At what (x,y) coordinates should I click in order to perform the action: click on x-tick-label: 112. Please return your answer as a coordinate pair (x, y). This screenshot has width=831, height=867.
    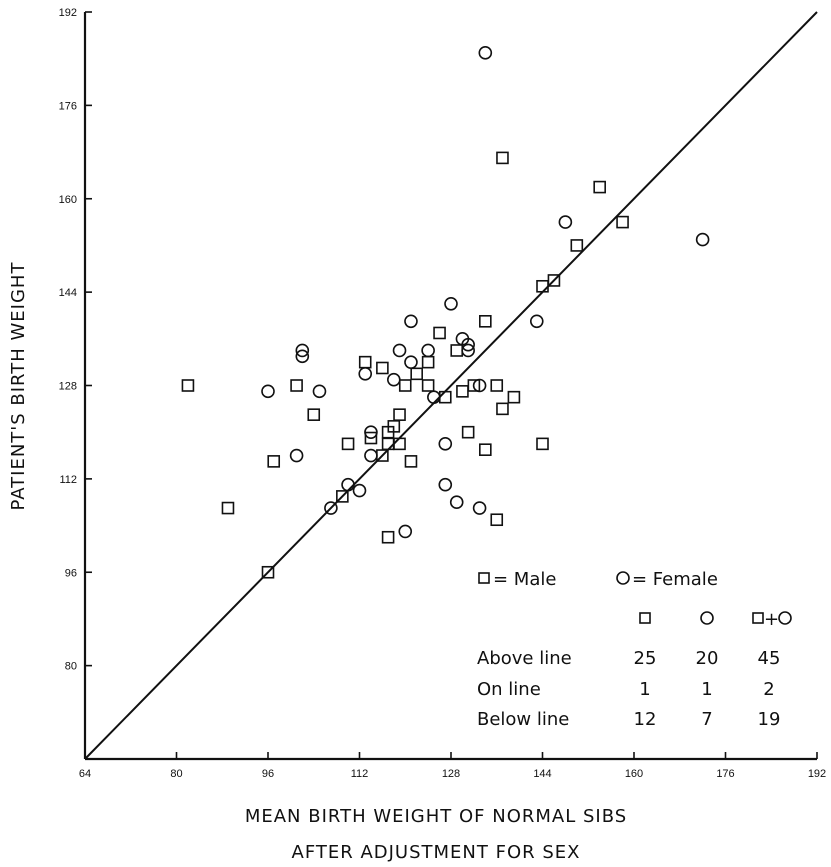
    Looking at the image, I should click on (360, 774).